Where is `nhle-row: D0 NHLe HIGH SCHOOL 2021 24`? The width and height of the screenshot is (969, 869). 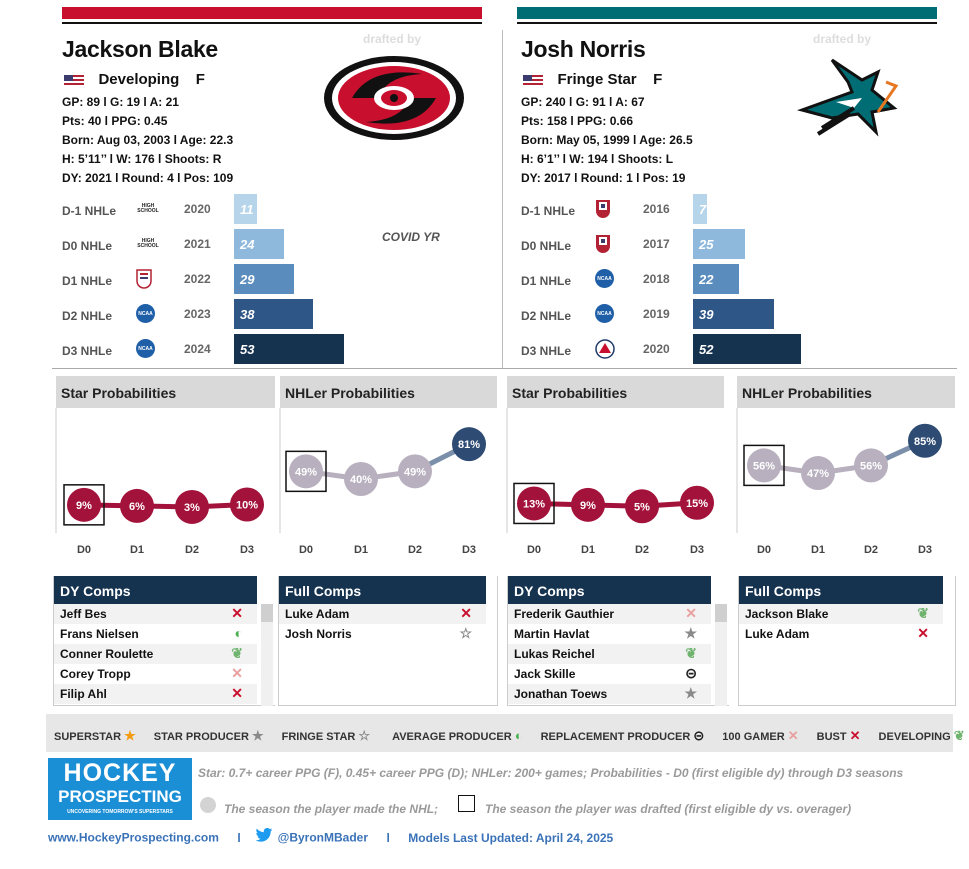
nhle-row: D0 NHLe HIGH SCHOOL 2021 24 is located at coordinates (272, 243).